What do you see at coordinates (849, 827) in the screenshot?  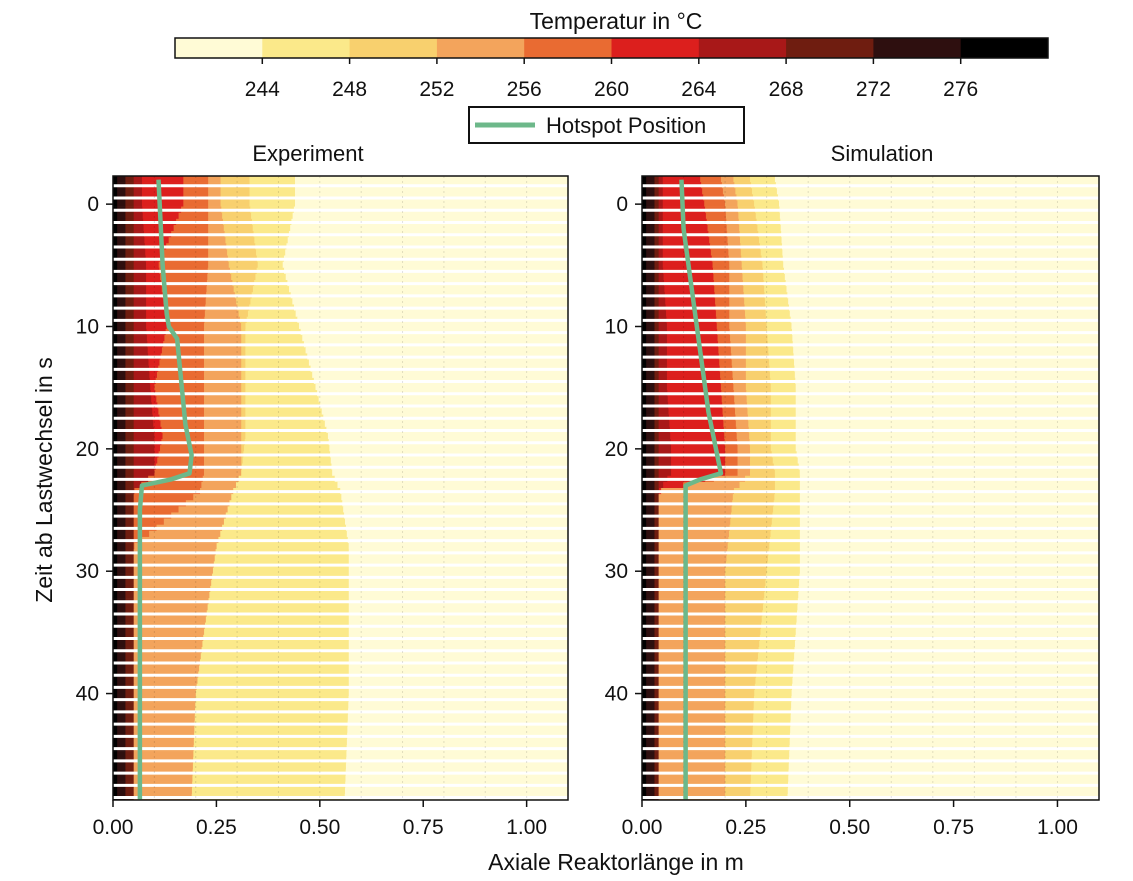 I see `x-tick-label: 0.50` at bounding box center [849, 827].